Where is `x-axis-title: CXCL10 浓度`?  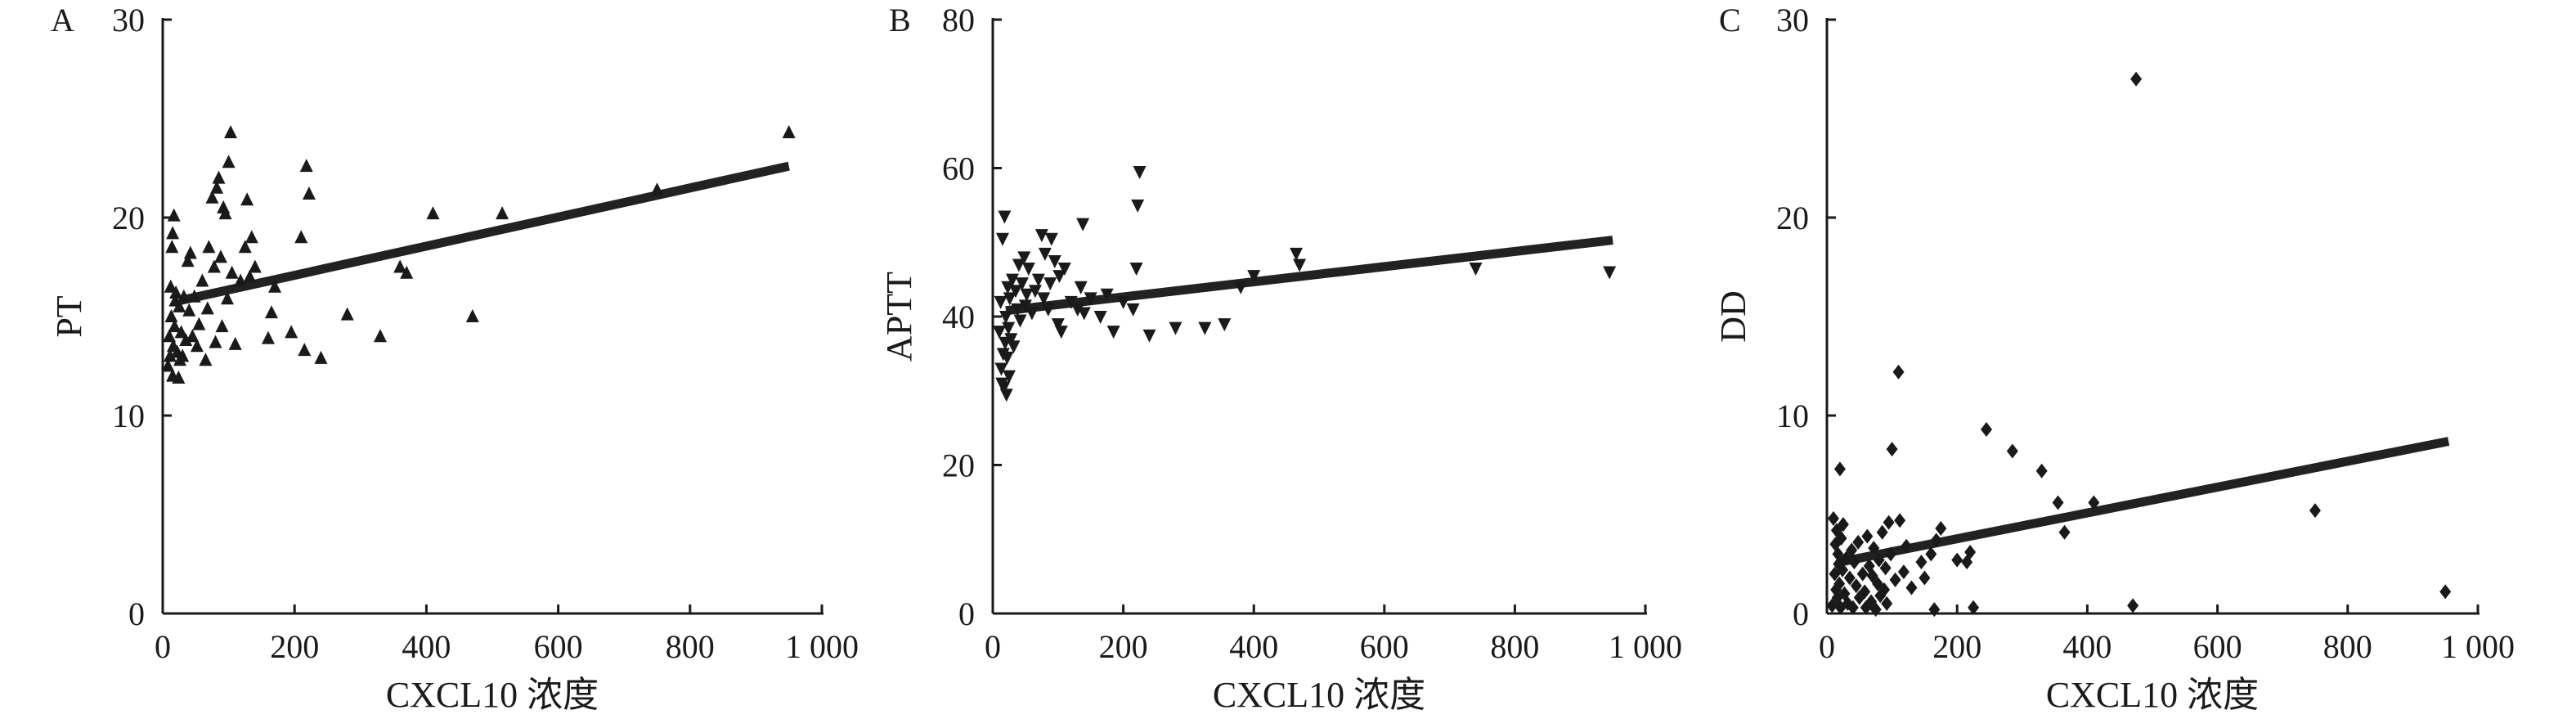 x-axis-title: CXCL10 浓度 is located at coordinates (2152, 695).